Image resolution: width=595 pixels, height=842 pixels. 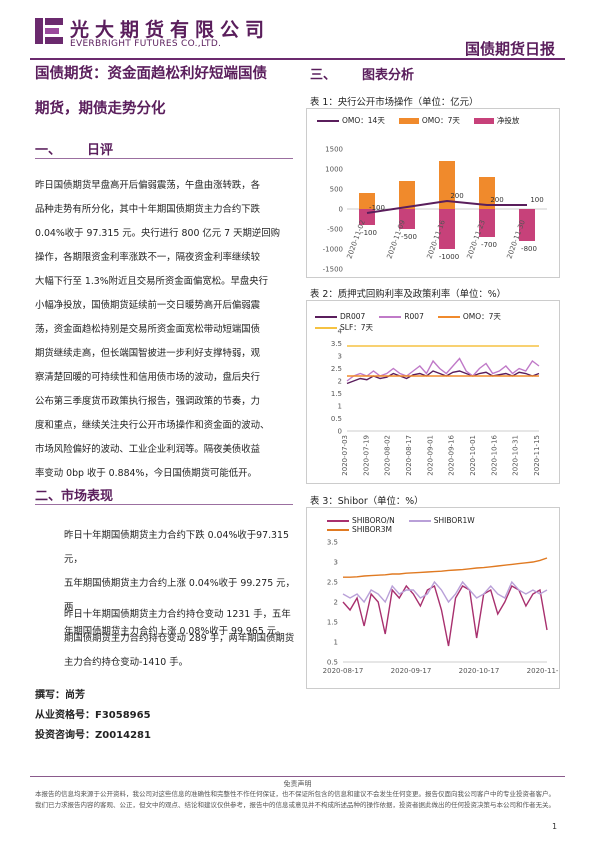 I want to click on market-p1-line: 昨日十年期国债期货主力合约下跌 0.04%收于97.315 元，, so click(x=176, y=547).